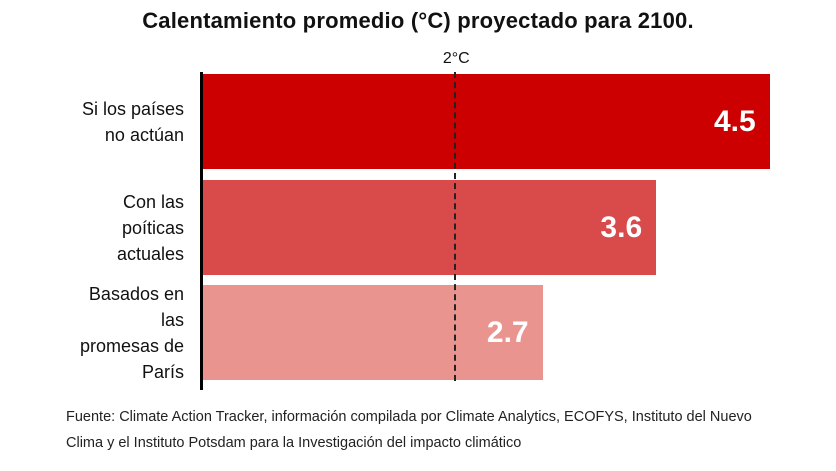 This screenshot has width=836, height=471. Describe the element at coordinates (429, 227) in the screenshot. I see `bar: 3.6` at that location.